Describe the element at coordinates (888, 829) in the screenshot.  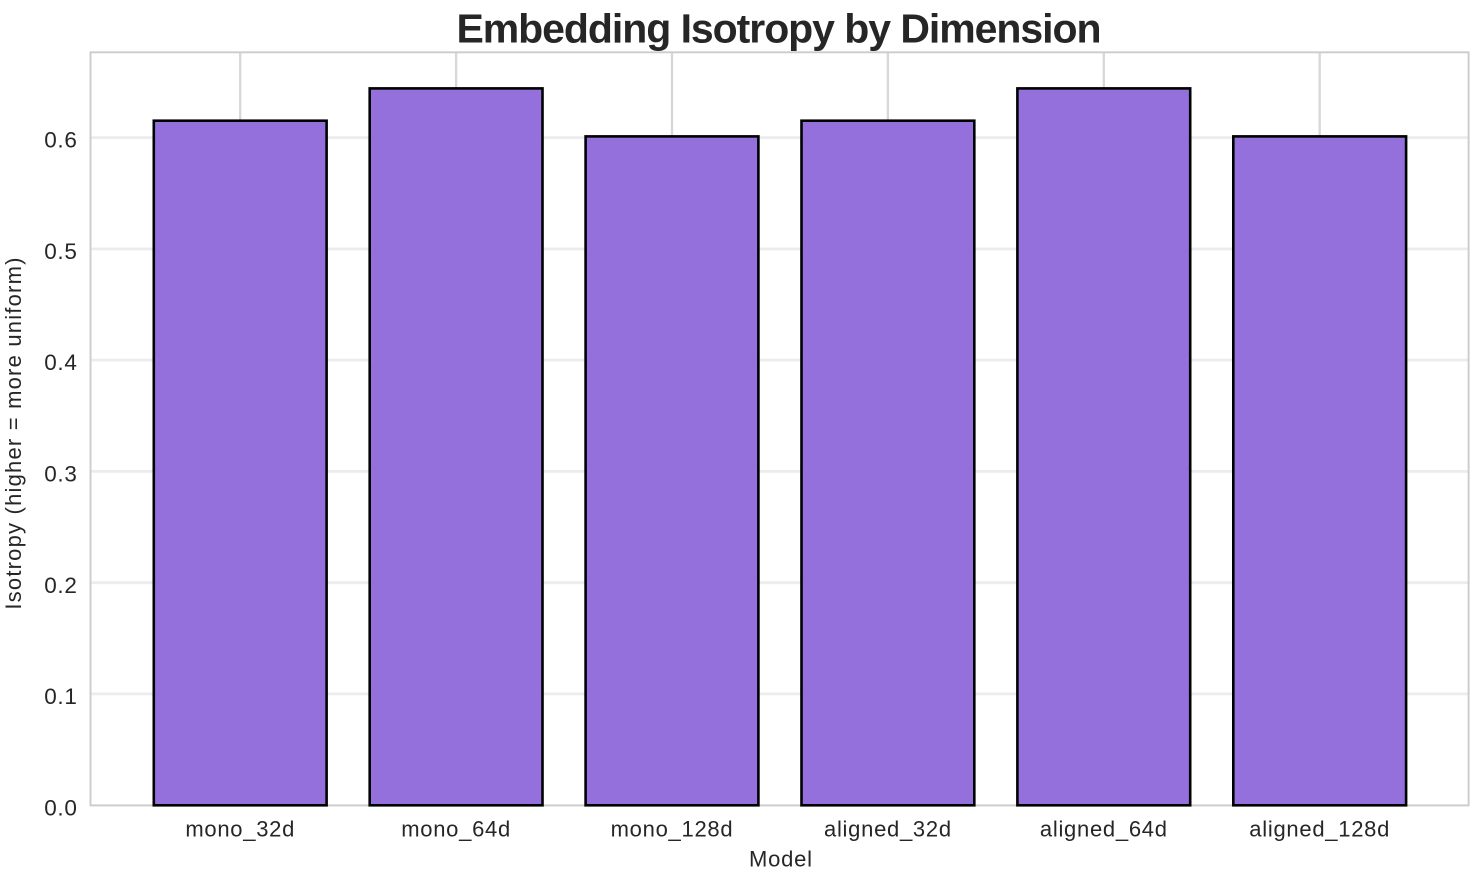
I see `svg-text: aligned_32d` at that location.